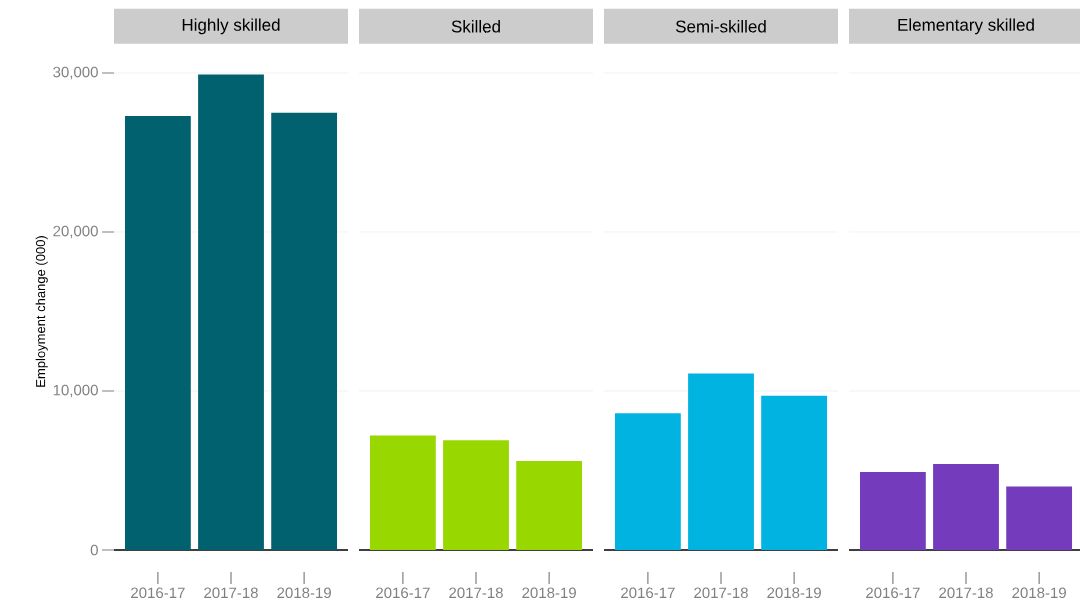  What do you see at coordinates (75, 391) in the screenshot?
I see `y-tick-label: 10,000` at bounding box center [75, 391].